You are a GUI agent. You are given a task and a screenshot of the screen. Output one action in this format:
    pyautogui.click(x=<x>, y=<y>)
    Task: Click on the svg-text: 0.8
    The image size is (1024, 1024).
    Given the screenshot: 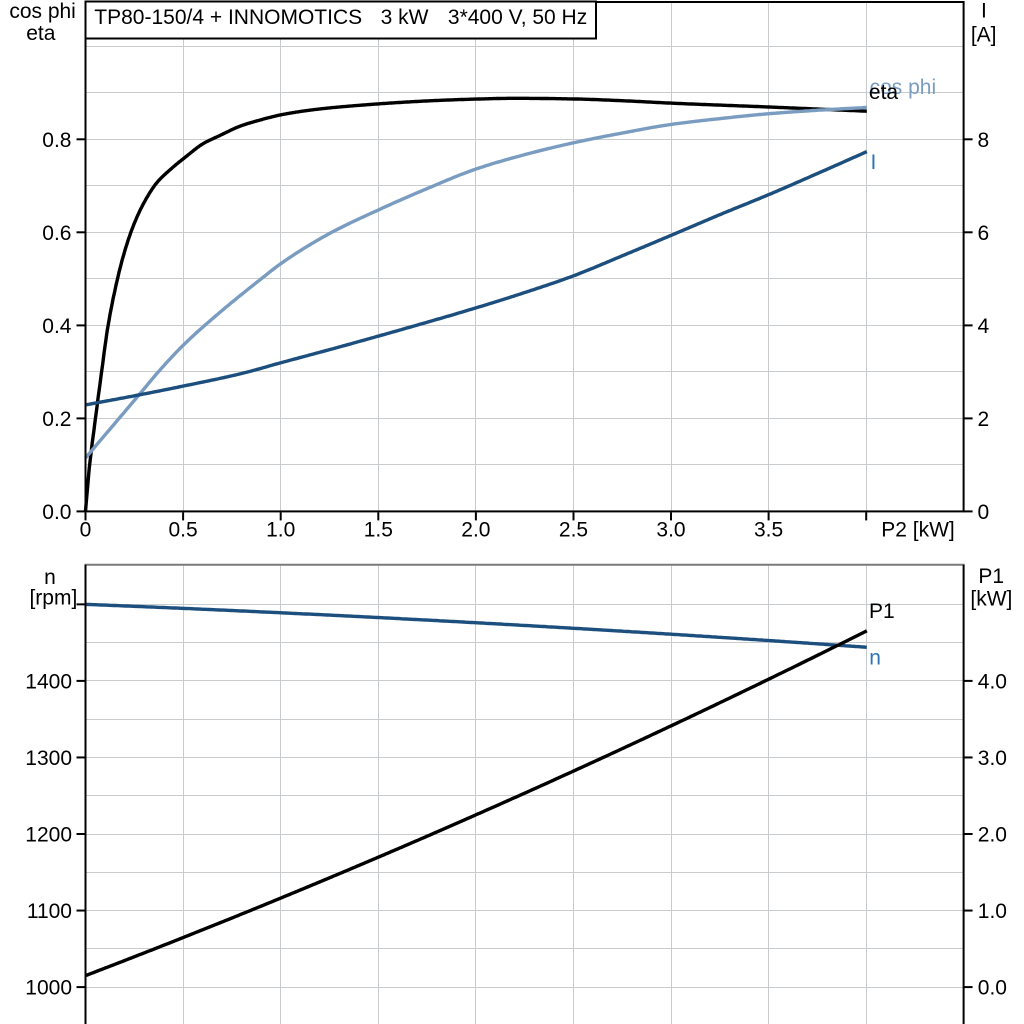 What is the action you would take?
    pyautogui.click(x=56, y=140)
    